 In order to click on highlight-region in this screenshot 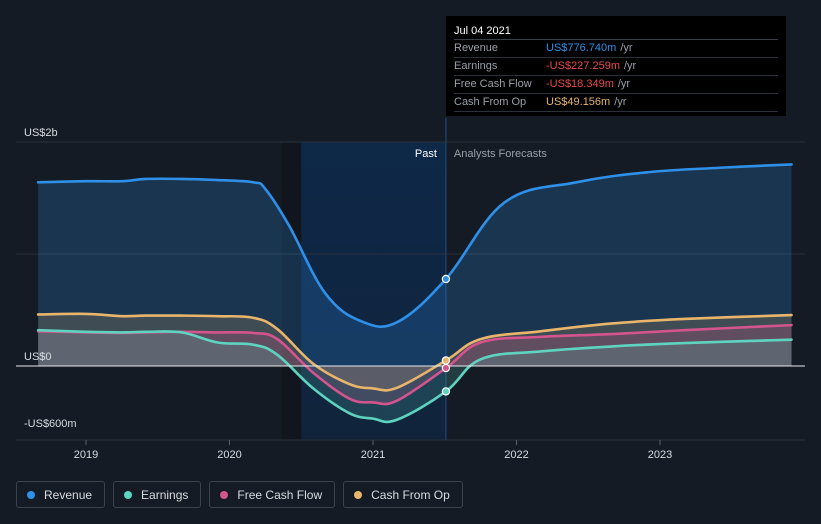, I will do `click(373, 291)`.